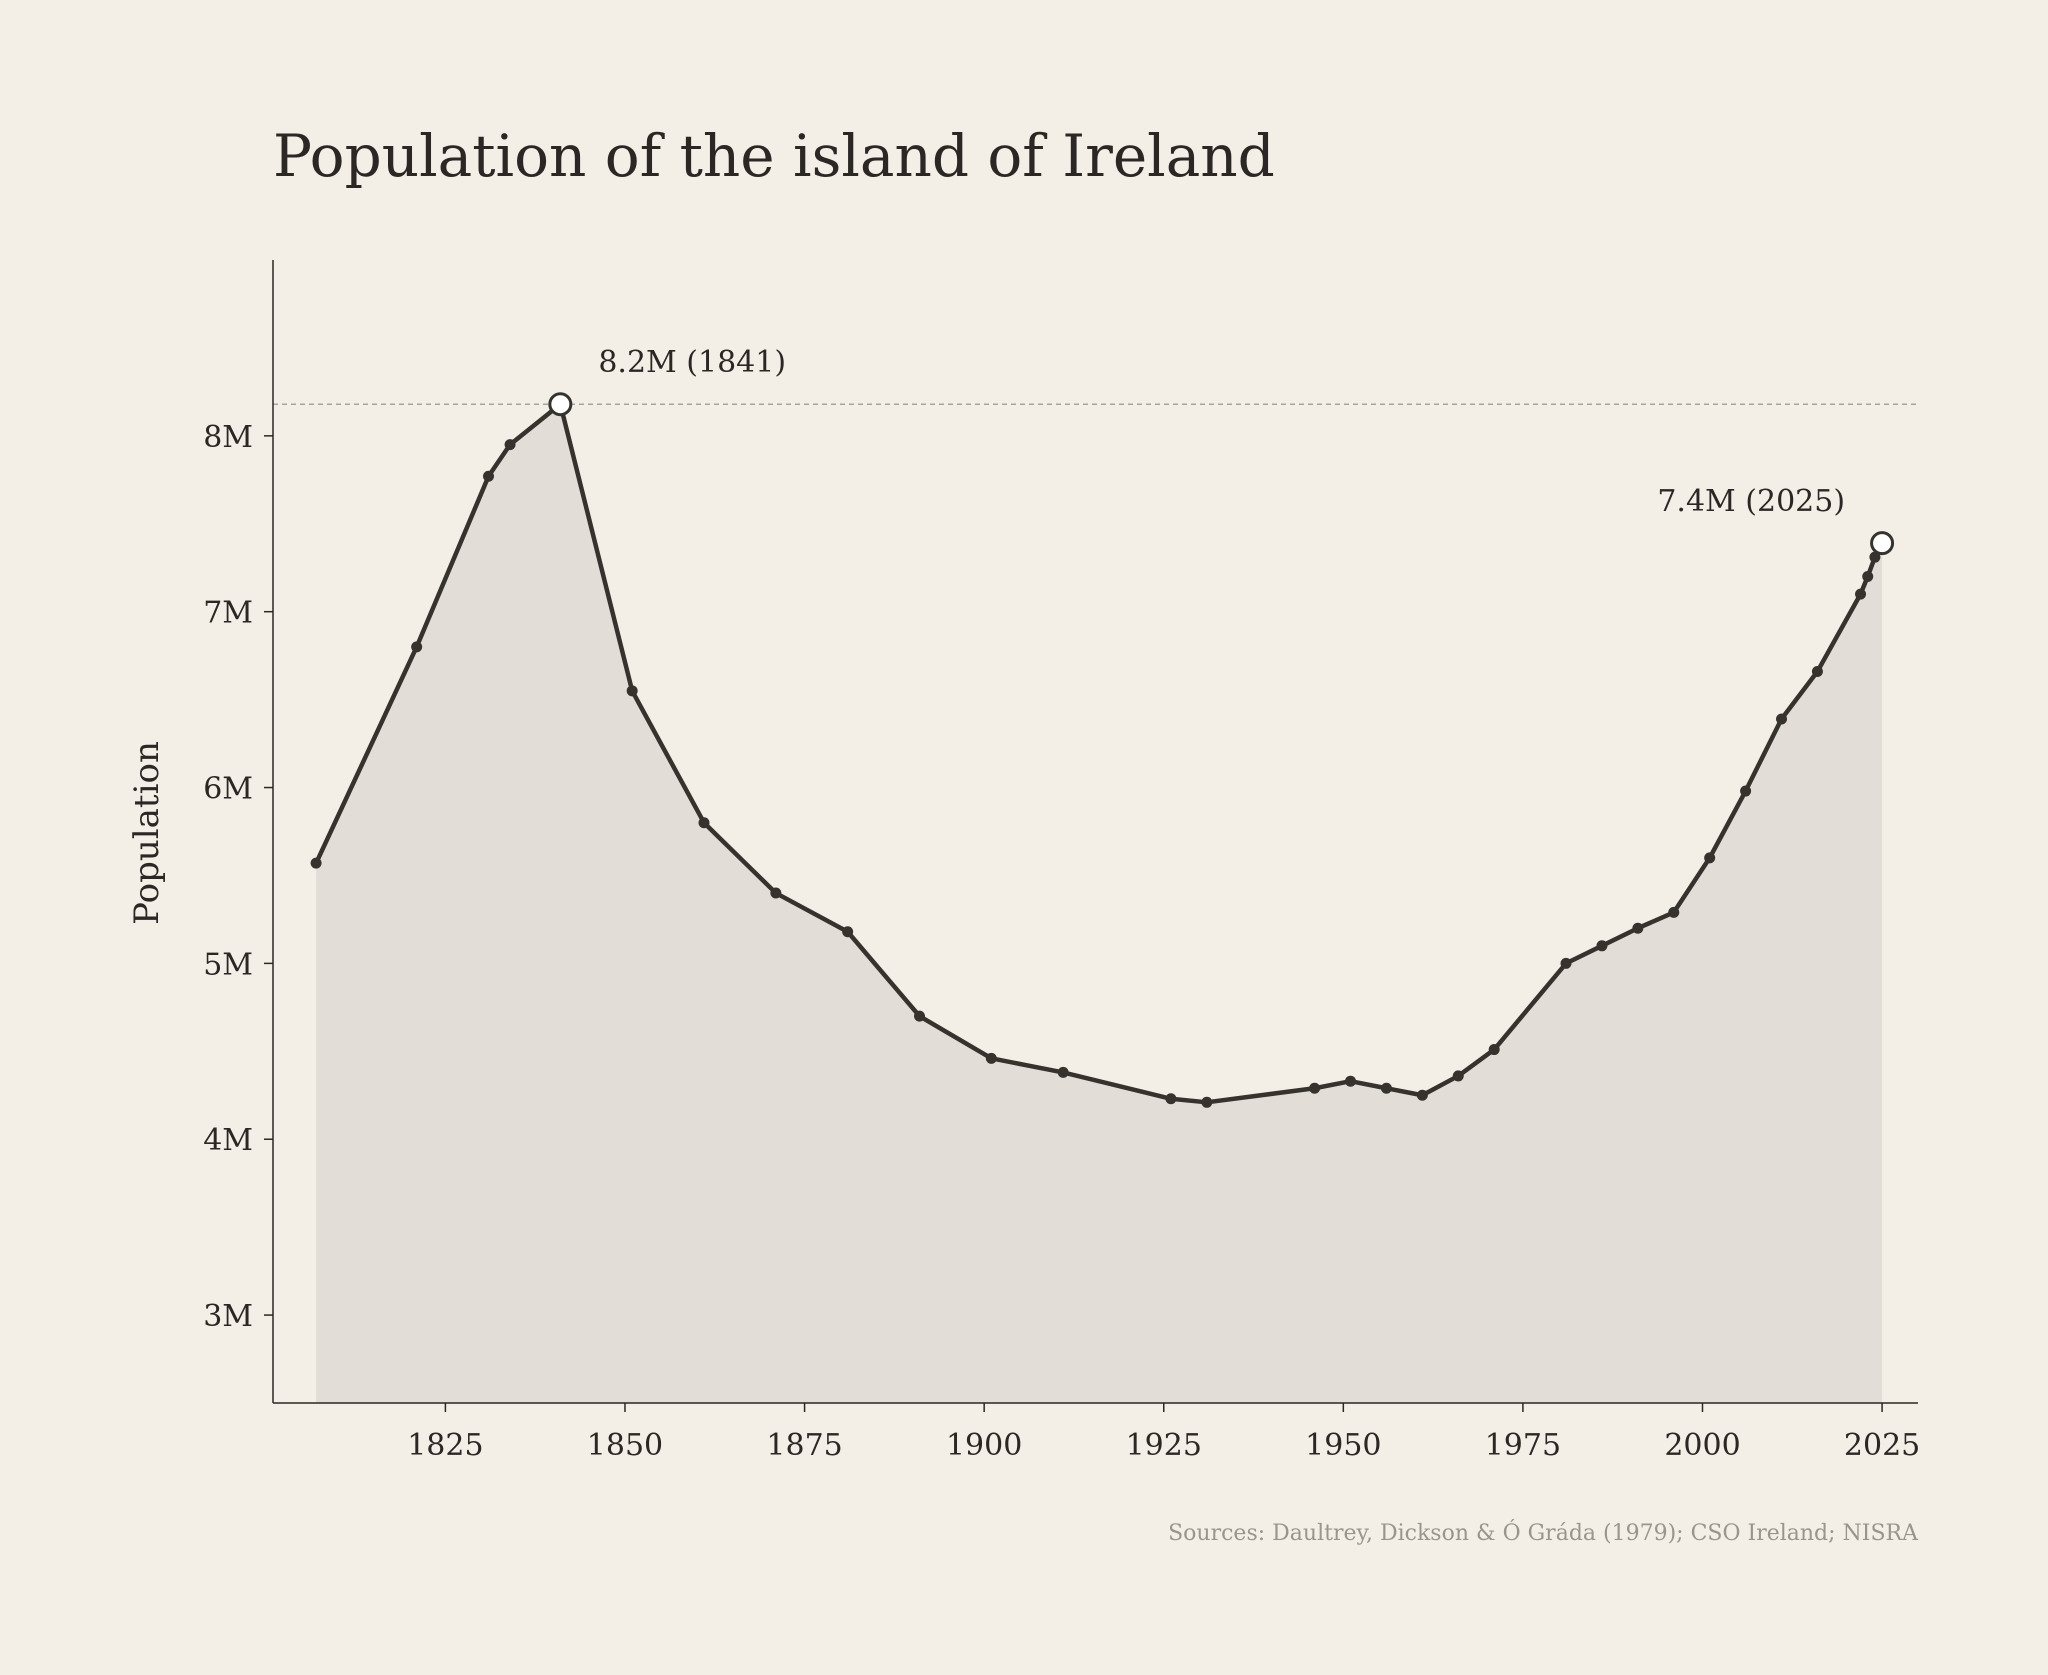  I want to click on x-tick-label: 1925, so click(1164, 1445).